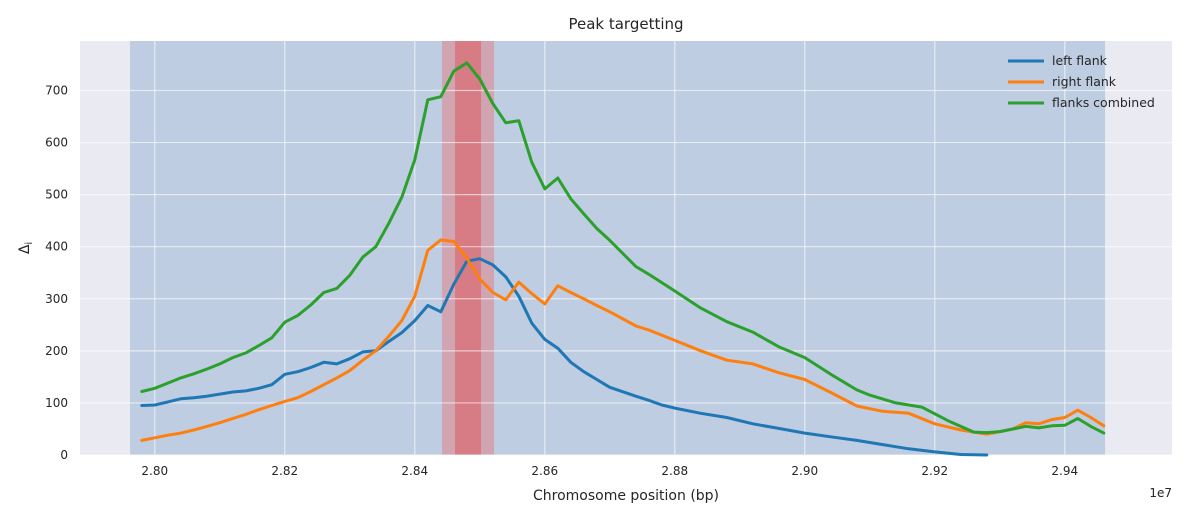 The image size is (1189, 518). I want to click on x-tick-label: 2.84, so click(414, 471).